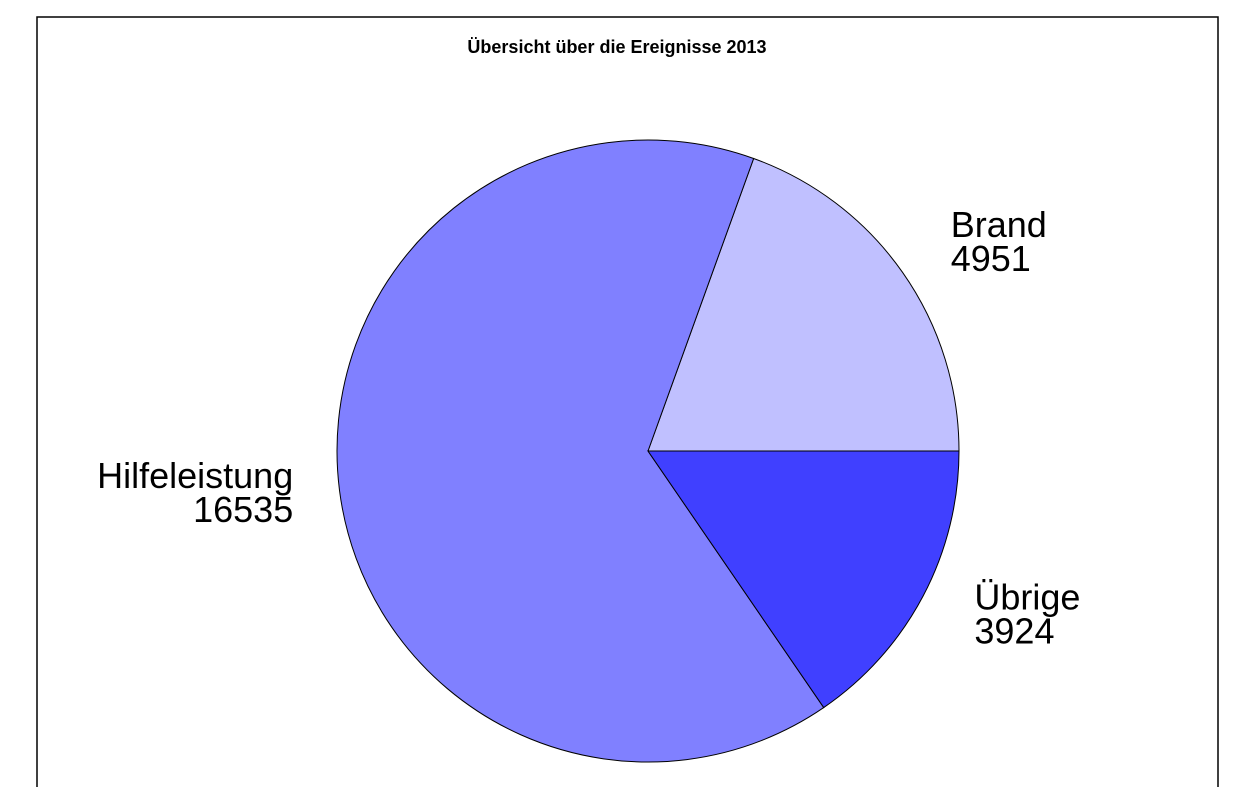  Describe the element at coordinates (1027, 596) in the screenshot. I see `slice-label: Übrige` at that location.